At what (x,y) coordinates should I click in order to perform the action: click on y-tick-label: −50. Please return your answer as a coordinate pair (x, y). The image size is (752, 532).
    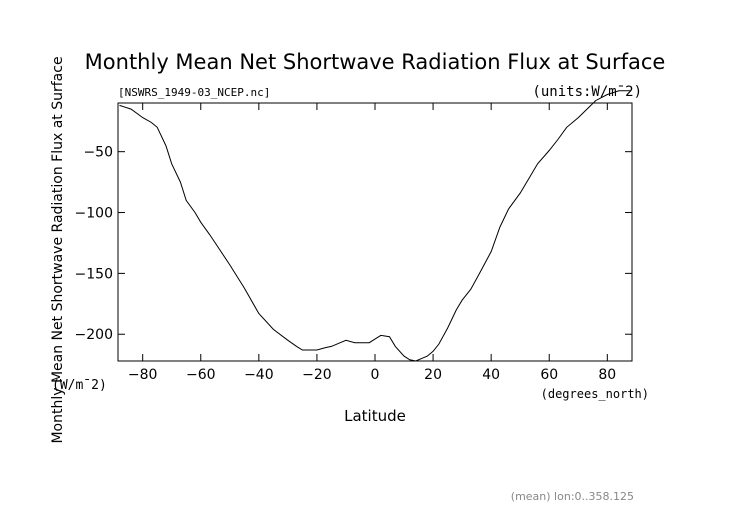
    Looking at the image, I should click on (98, 153).